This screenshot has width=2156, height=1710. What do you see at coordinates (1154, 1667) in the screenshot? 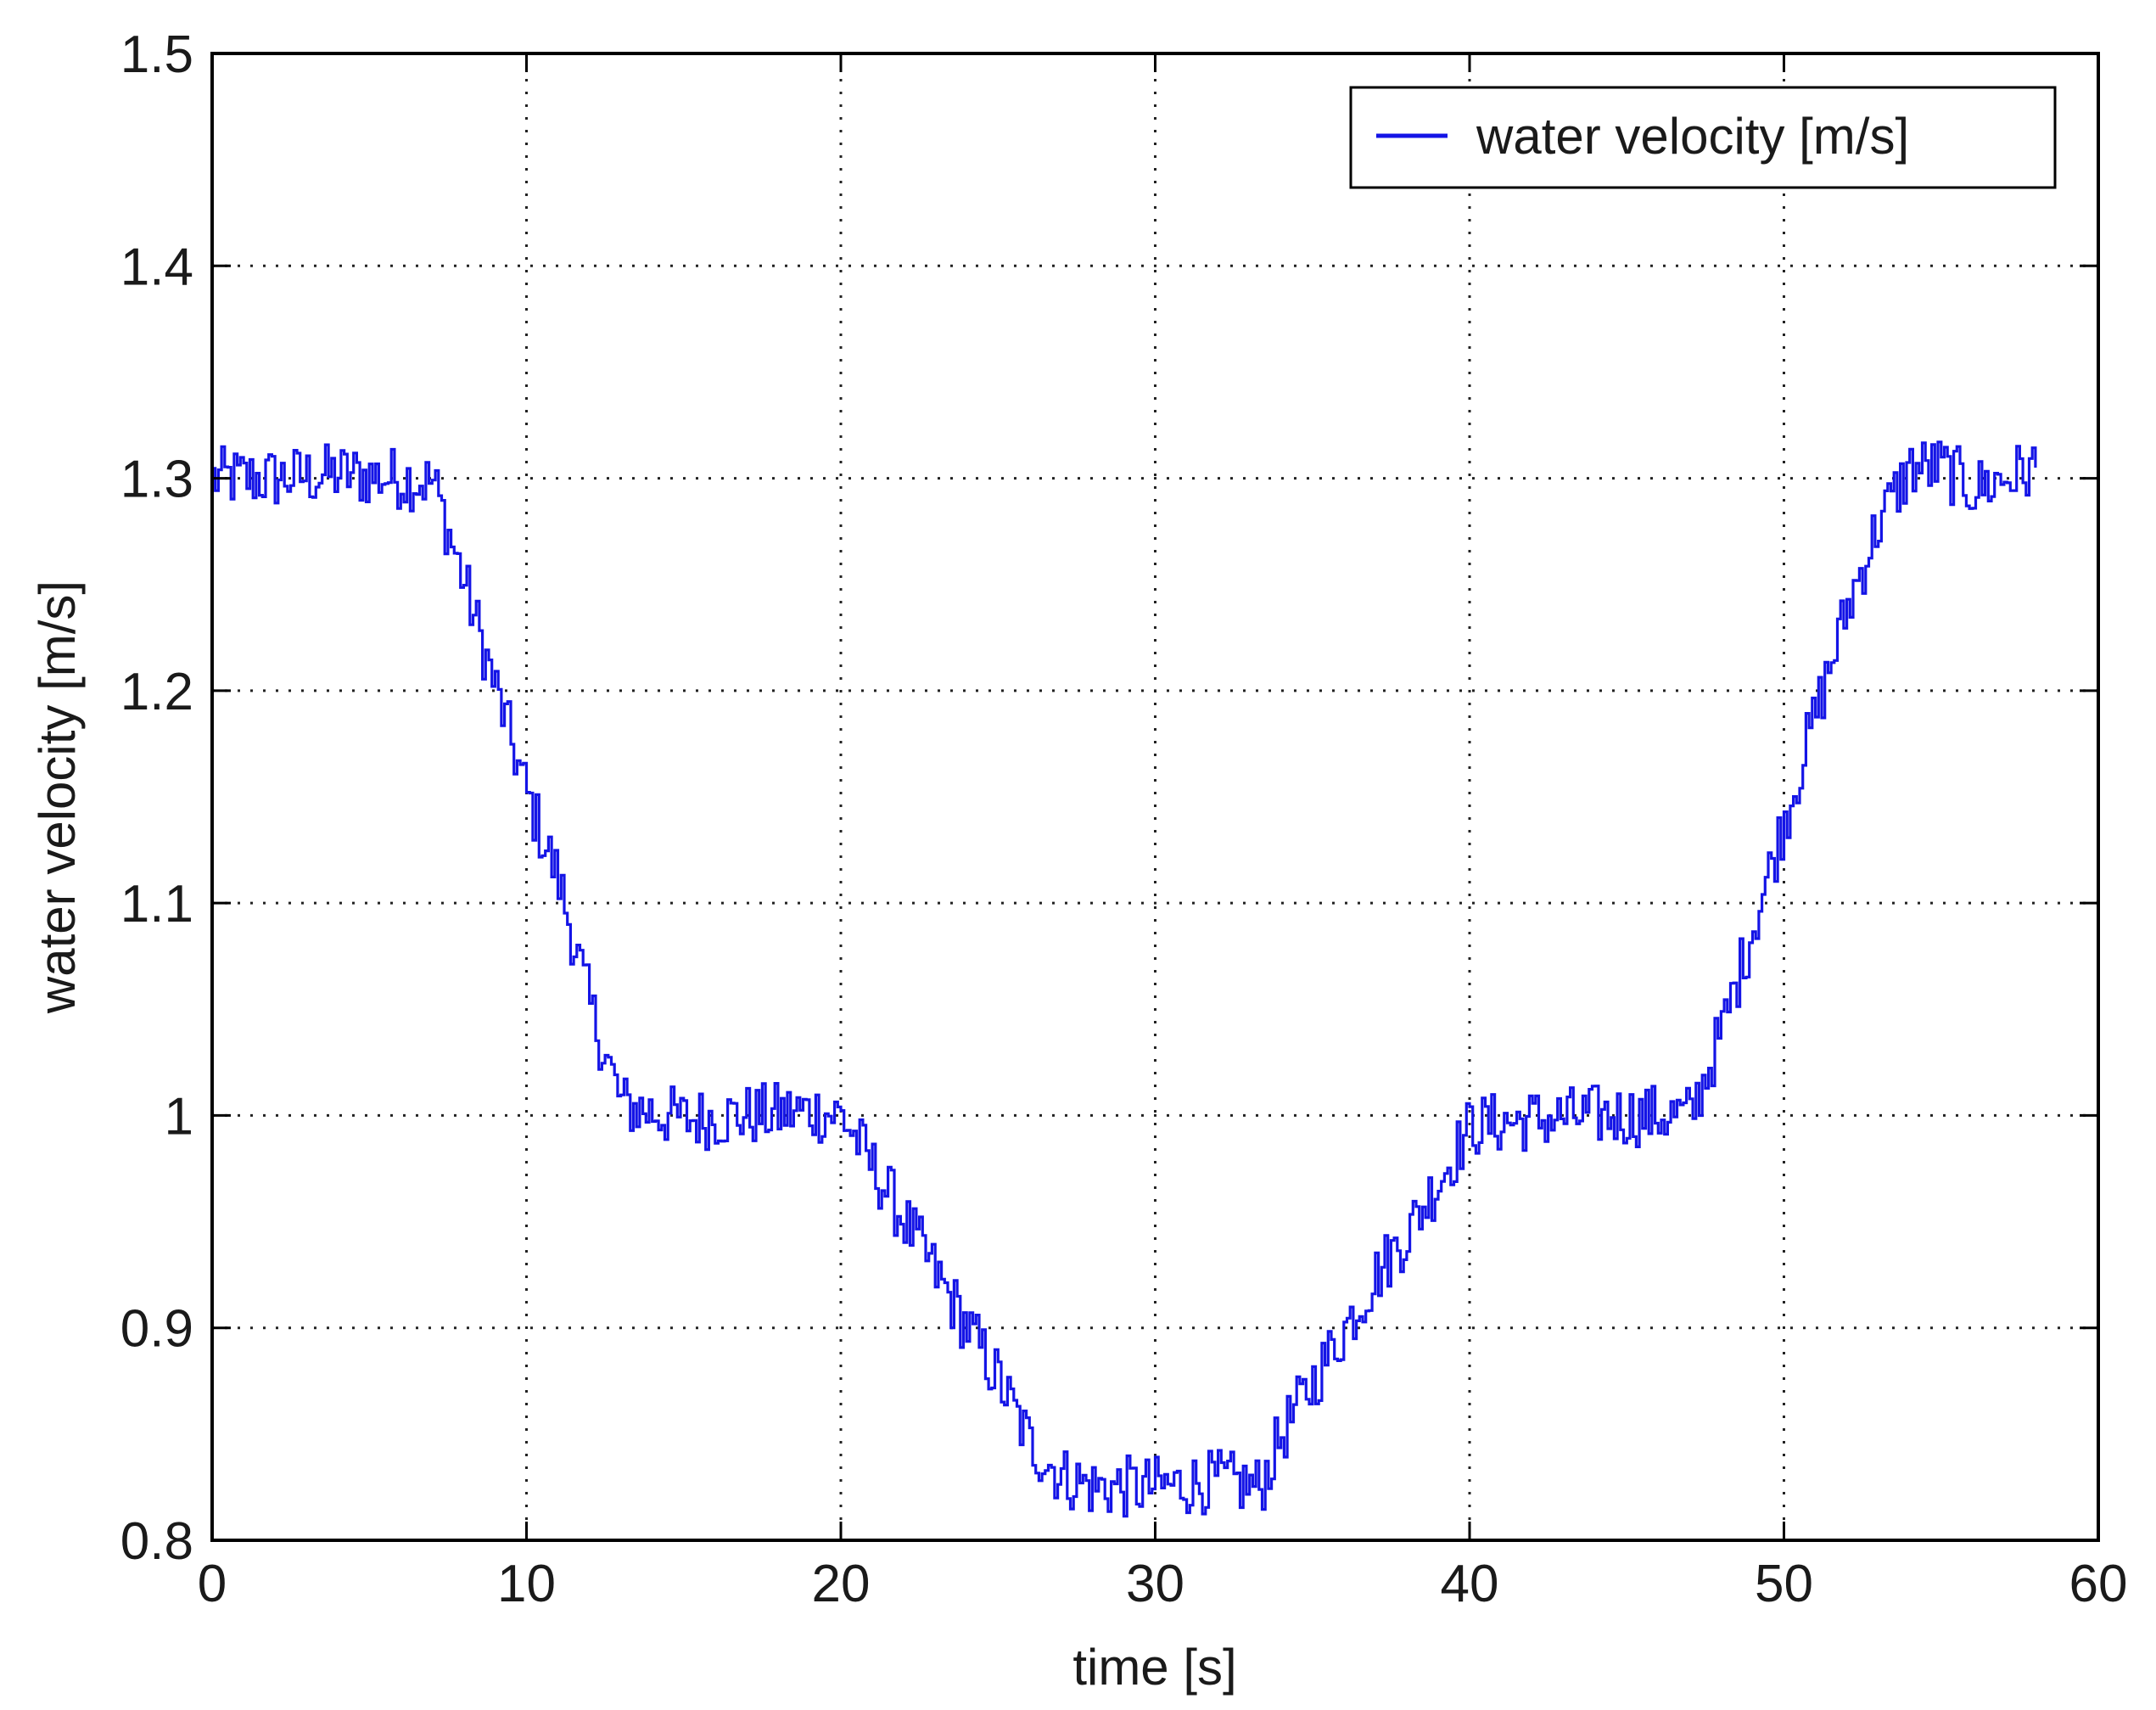
I see `x-axis-title: time [s]` at bounding box center [1154, 1667].